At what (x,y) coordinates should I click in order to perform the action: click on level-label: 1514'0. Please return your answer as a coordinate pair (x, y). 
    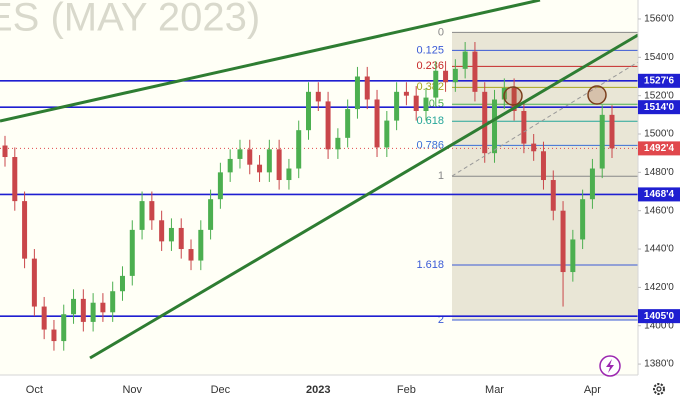
    Looking at the image, I should click on (659, 107).